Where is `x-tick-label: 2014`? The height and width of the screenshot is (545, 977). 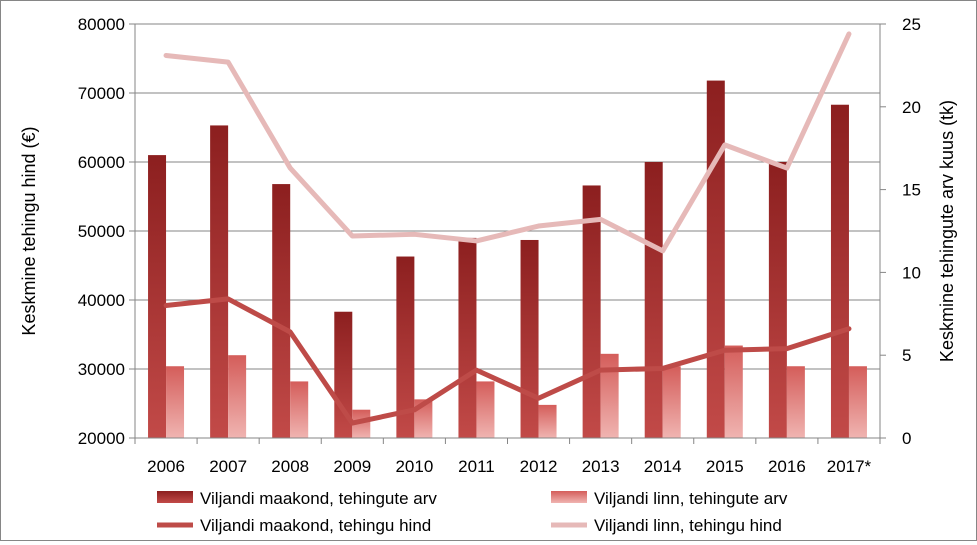 x-tick-label: 2014 is located at coordinates (663, 466).